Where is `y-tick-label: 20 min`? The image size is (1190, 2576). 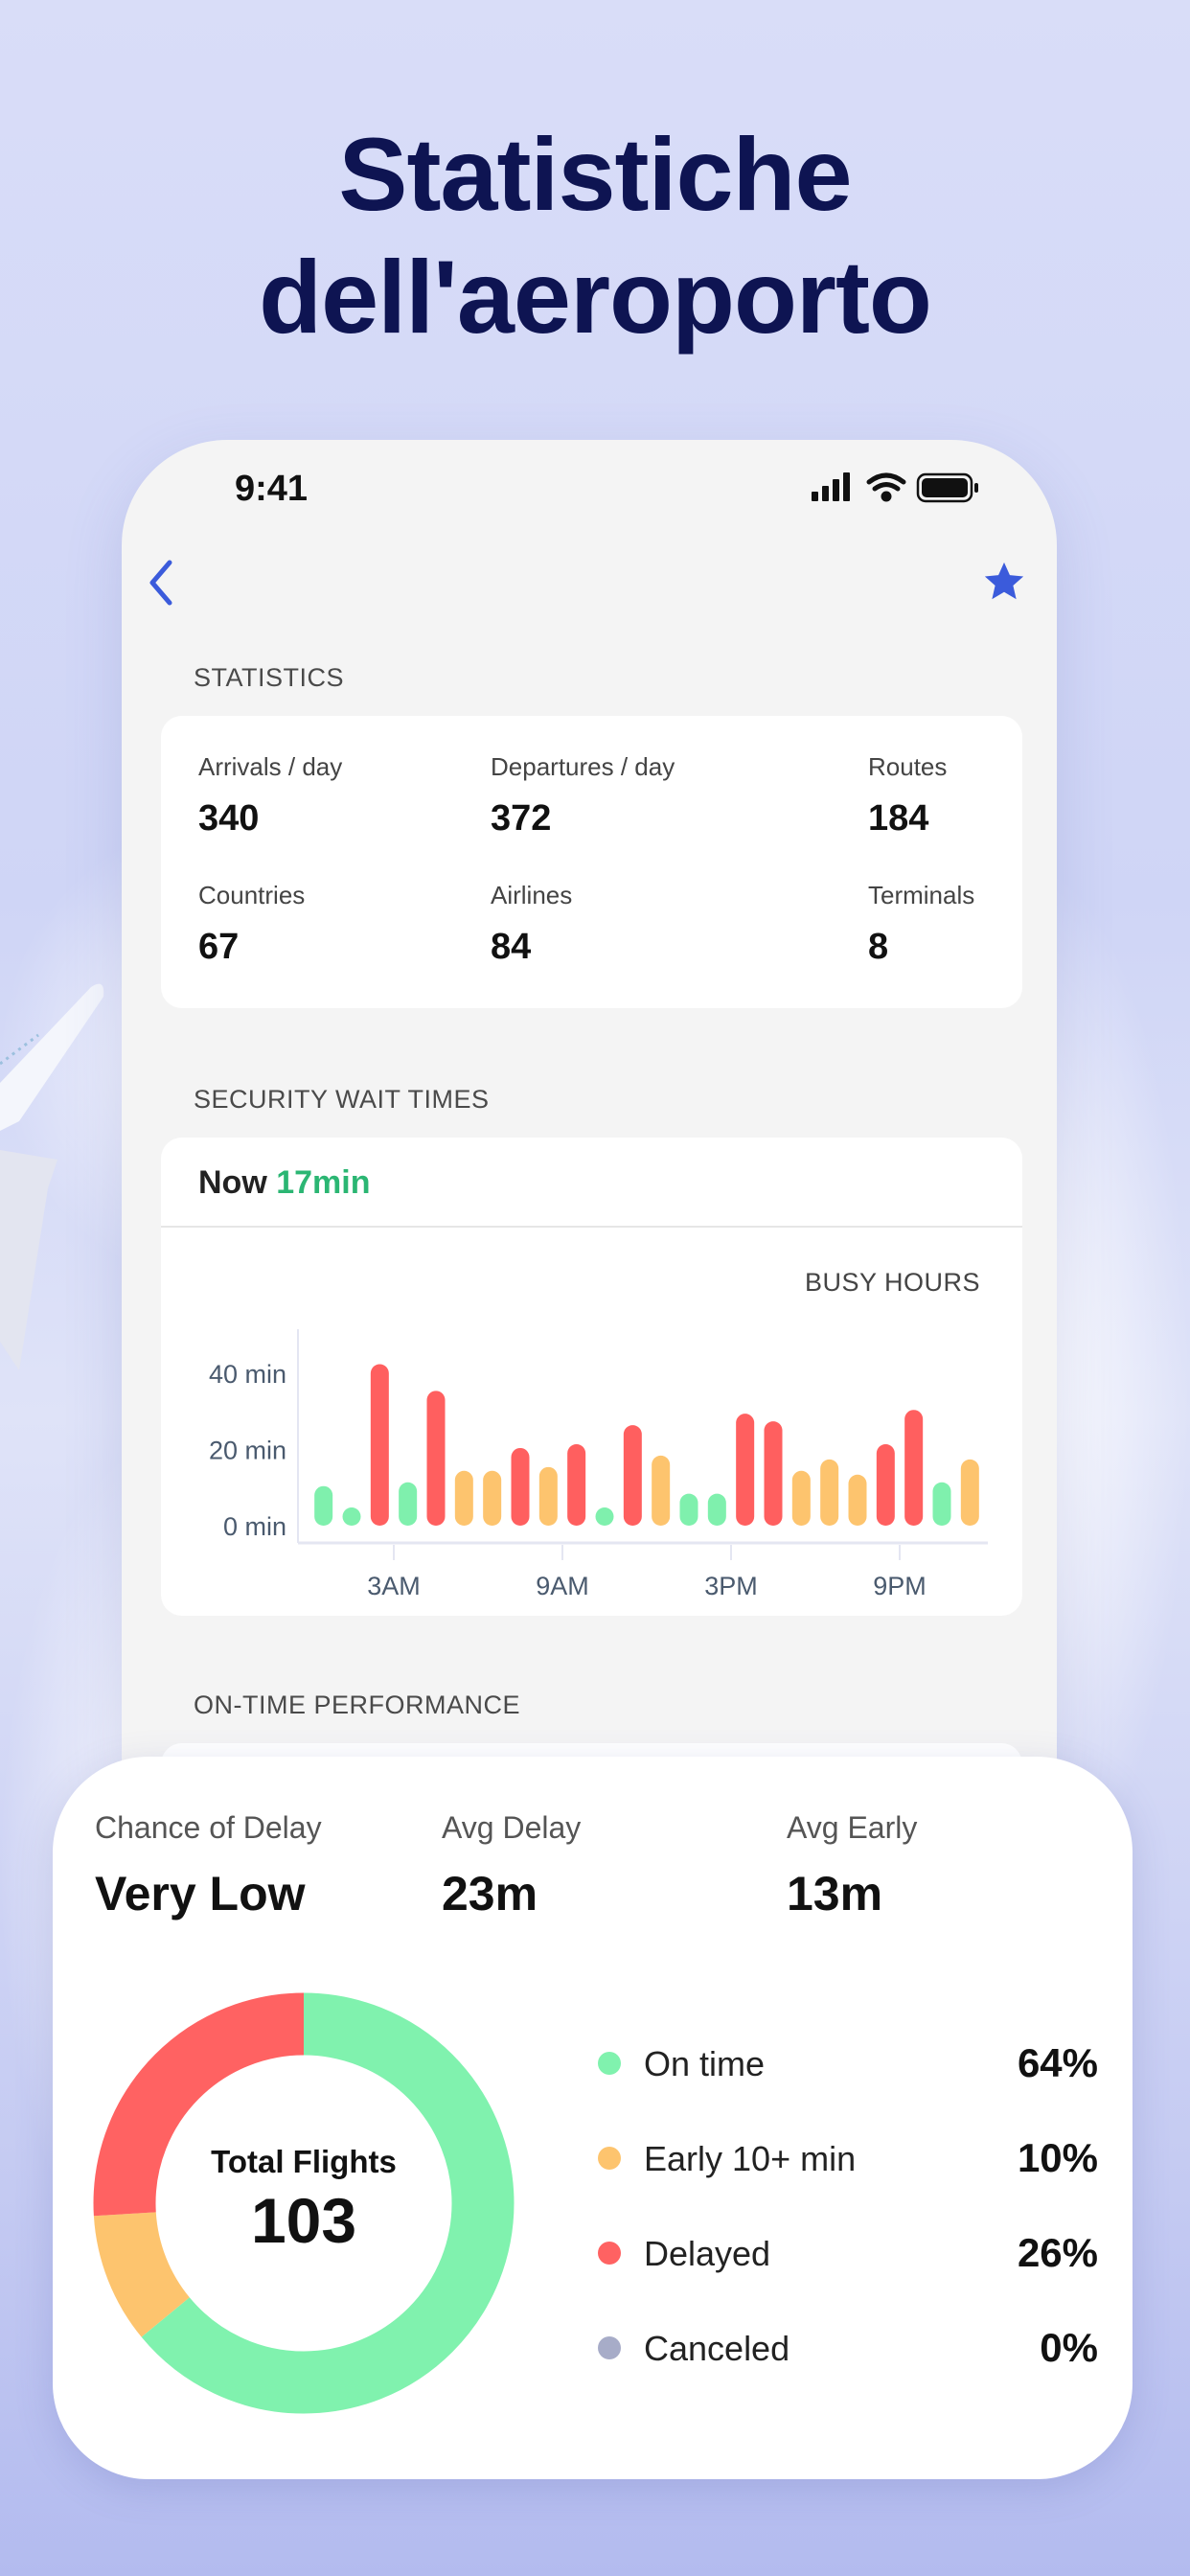
y-tick-label: 20 min is located at coordinates (248, 1451).